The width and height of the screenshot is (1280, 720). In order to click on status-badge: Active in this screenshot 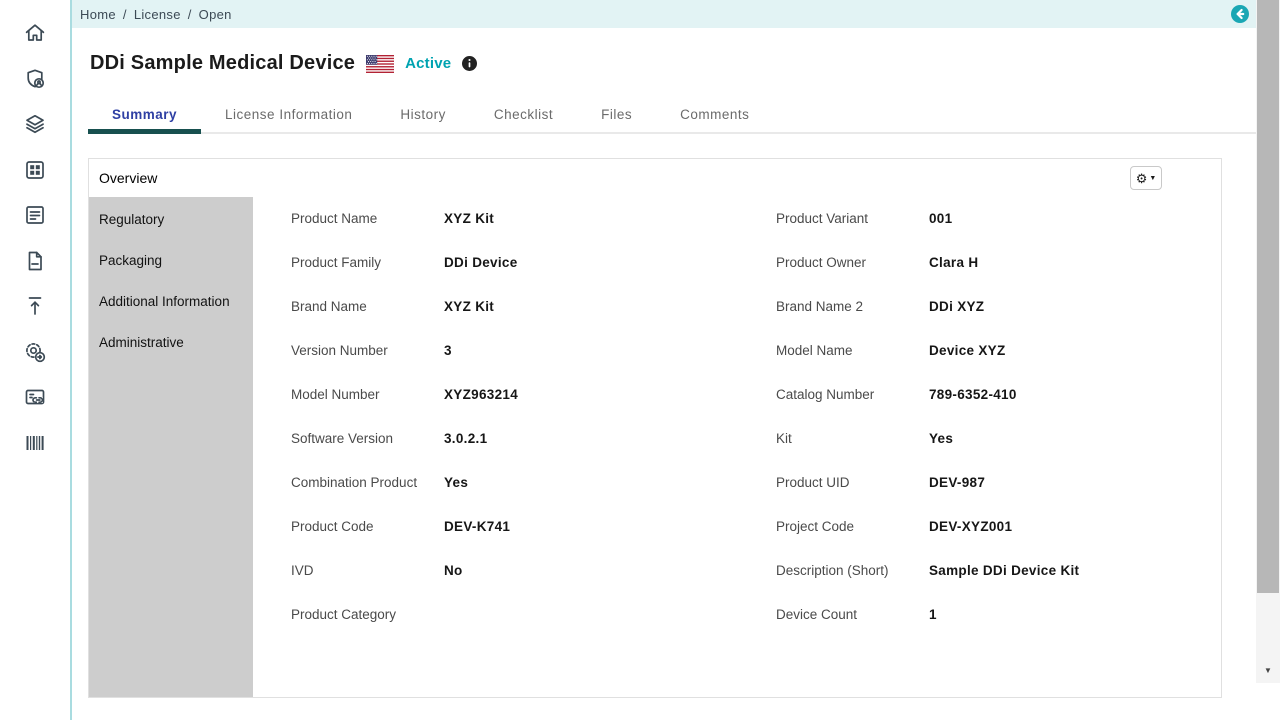, I will do `click(428, 63)`.